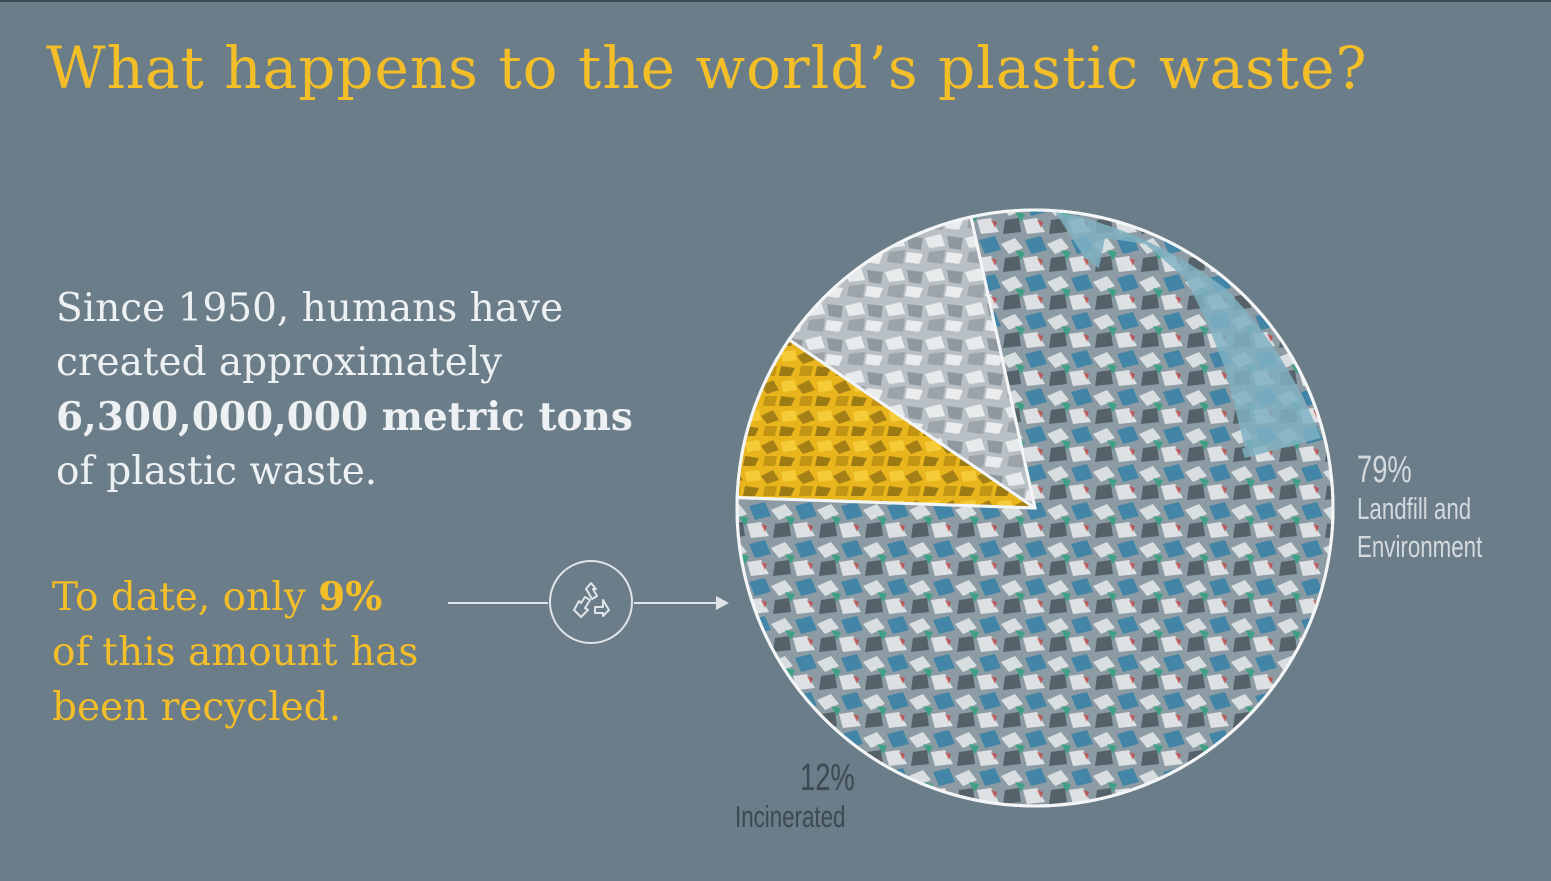 The height and width of the screenshot is (881, 1551). Describe the element at coordinates (310, 308) in the screenshot. I see `intro-line-1: Since 1950, humans have` at that location.